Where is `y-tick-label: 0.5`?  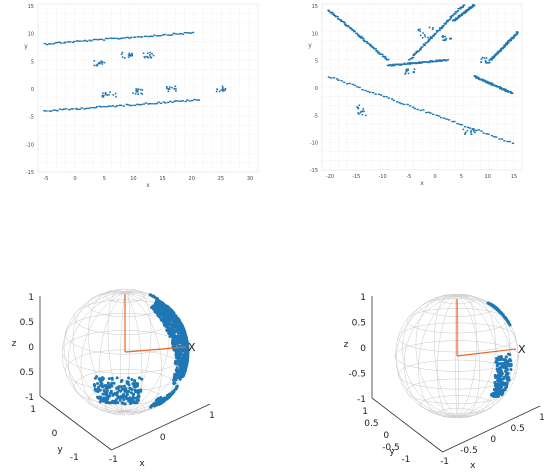 y-tick-label: 0.5 is located at coordinates (371, 424).